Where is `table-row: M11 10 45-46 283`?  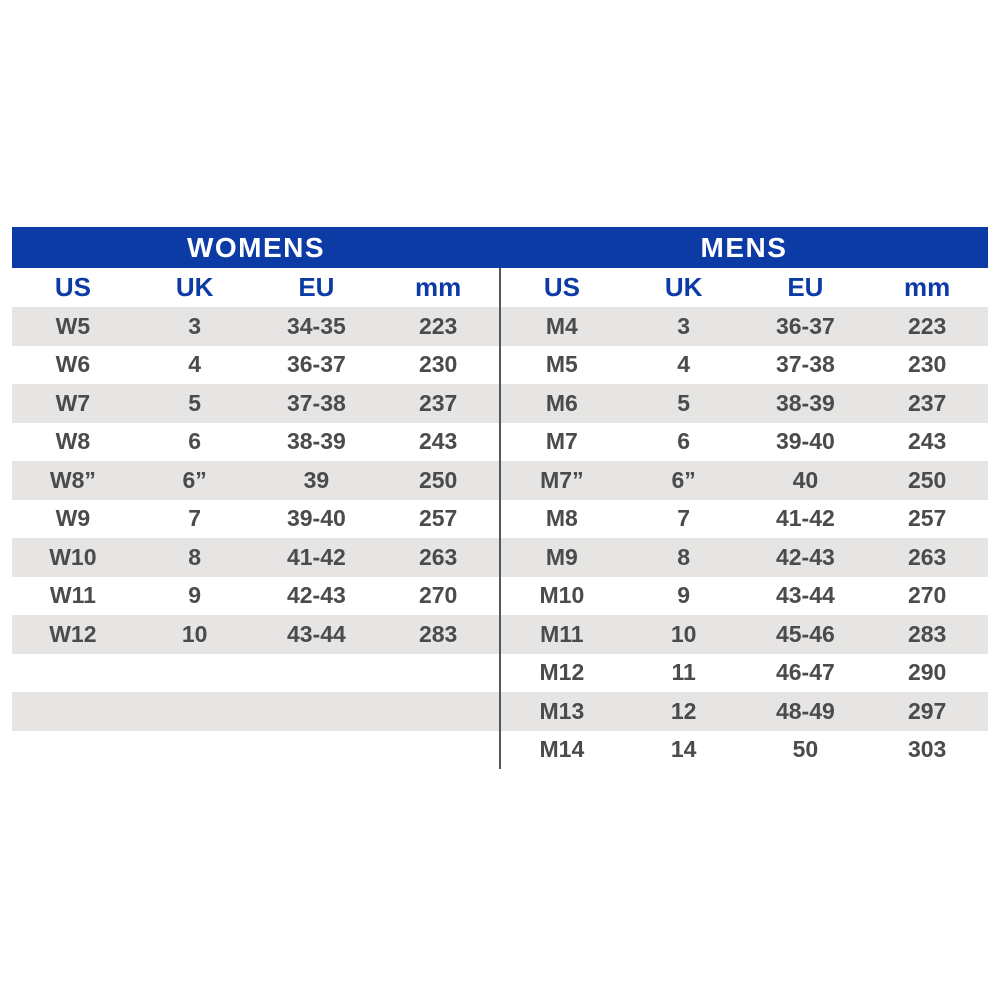 table-row: M11 10 45-46 283 is located at coordinates (744, 634).